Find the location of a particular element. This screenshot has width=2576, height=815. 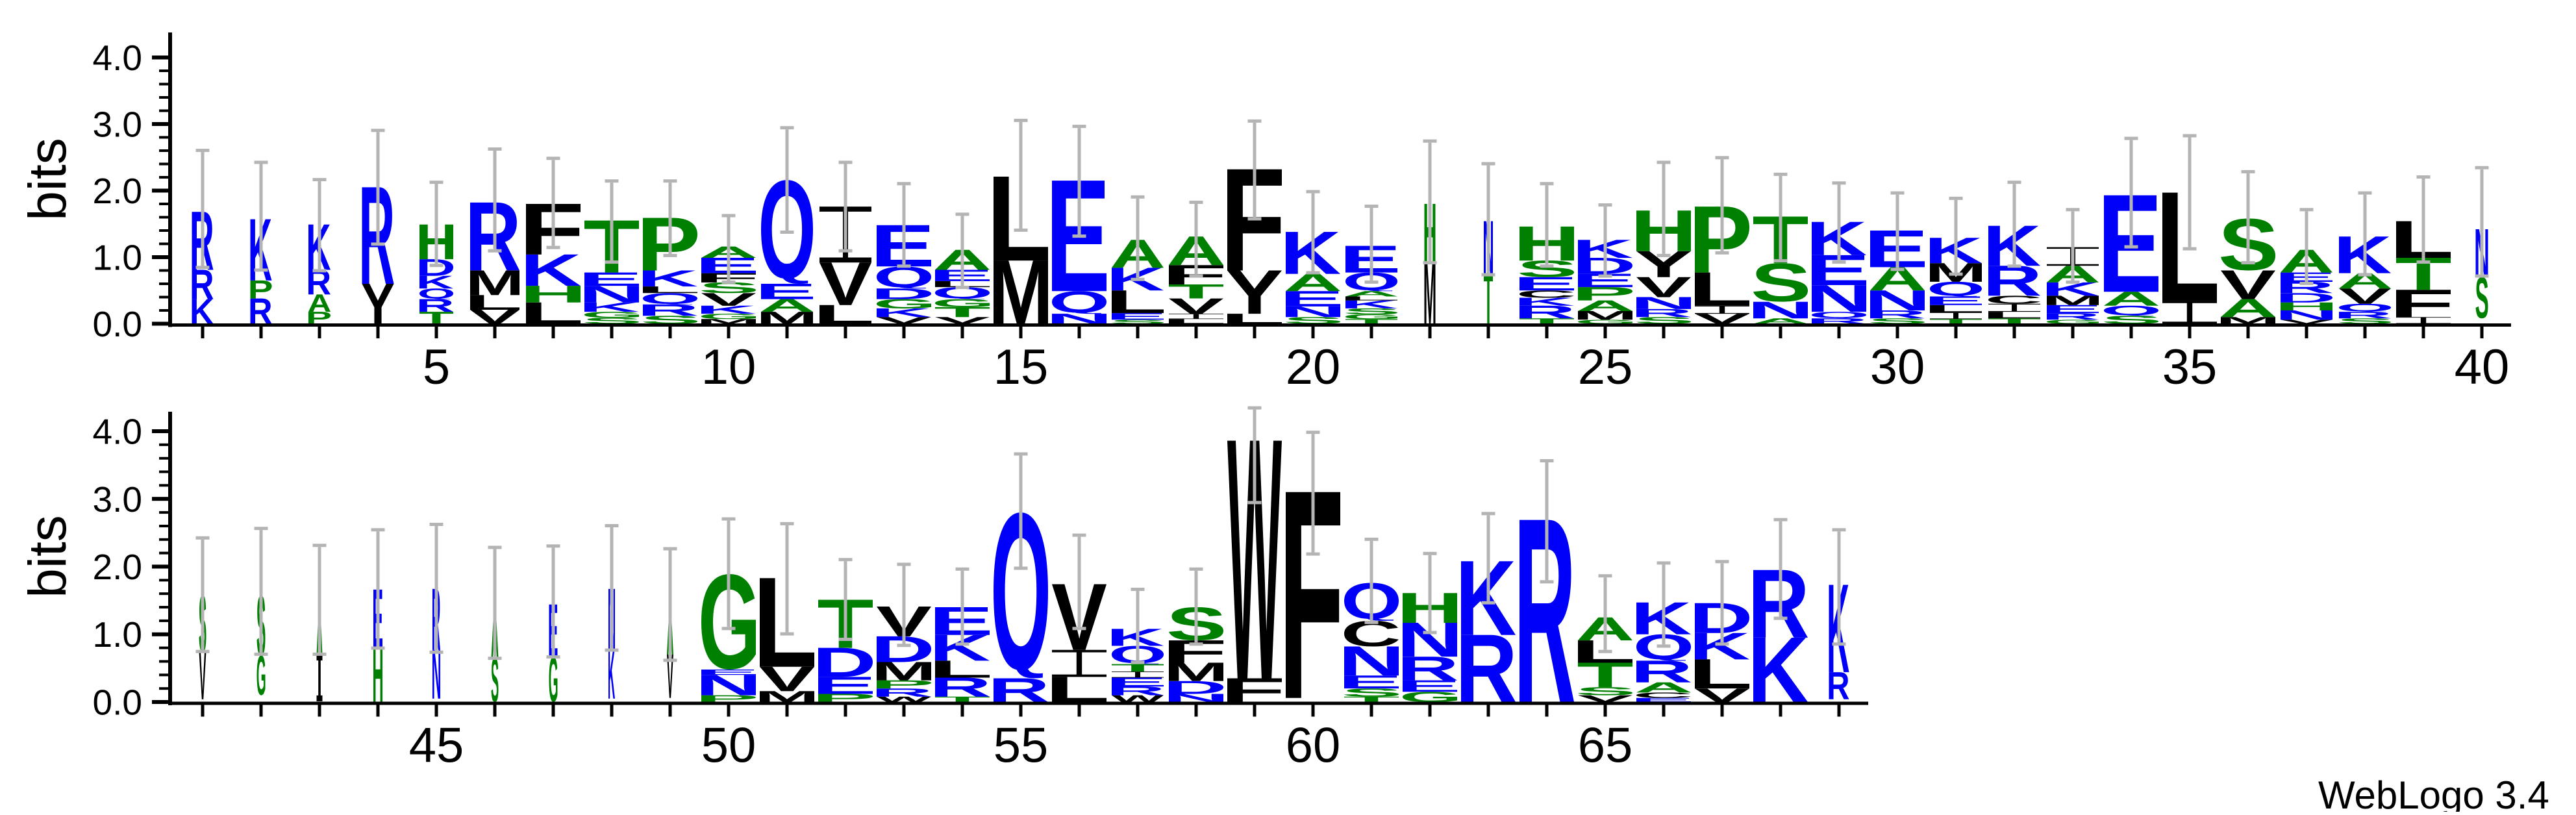

svg-text: 60 is located at coordinates (1313, 745).